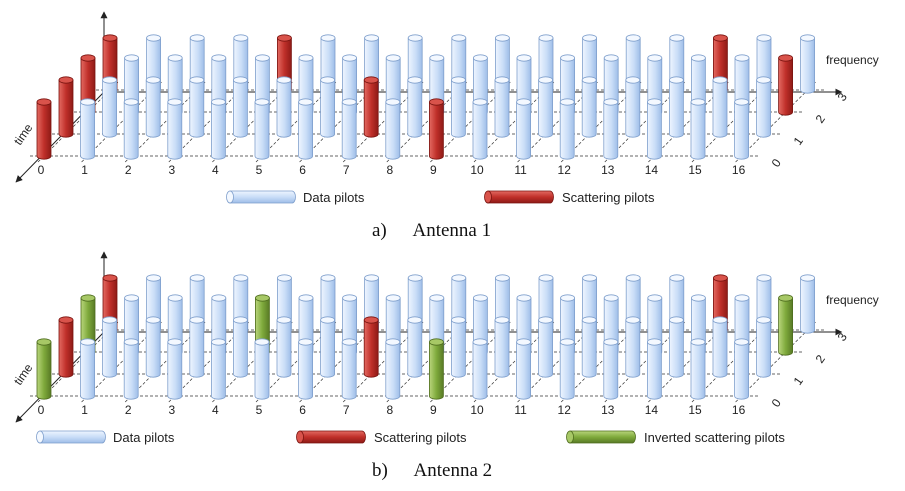  I want to click on inverted-scattering-pilot, so click(44, 369).